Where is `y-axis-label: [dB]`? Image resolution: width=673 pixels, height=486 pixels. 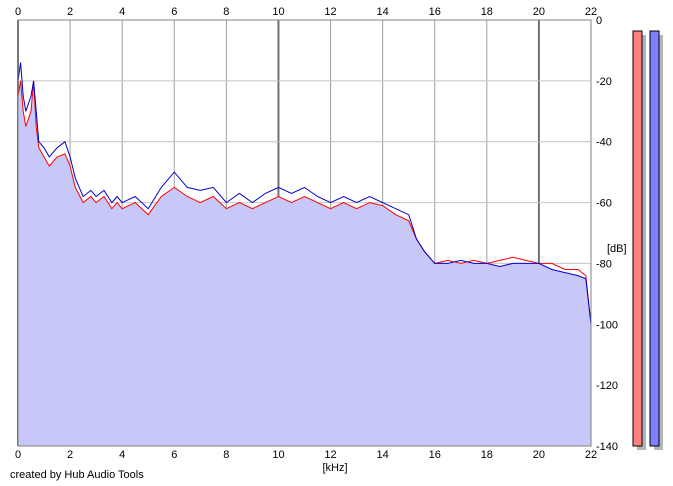 y-axis-label: [dB] is located at coordinates (617, 249).